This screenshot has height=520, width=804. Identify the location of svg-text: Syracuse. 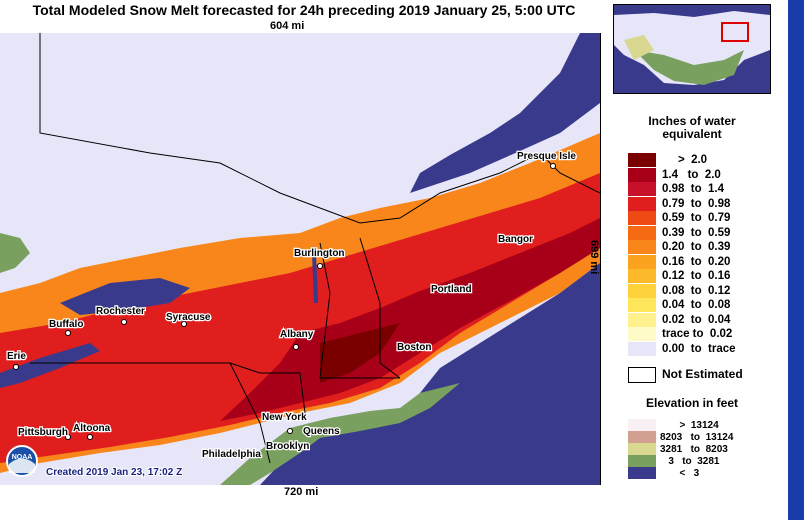
(188, 317).